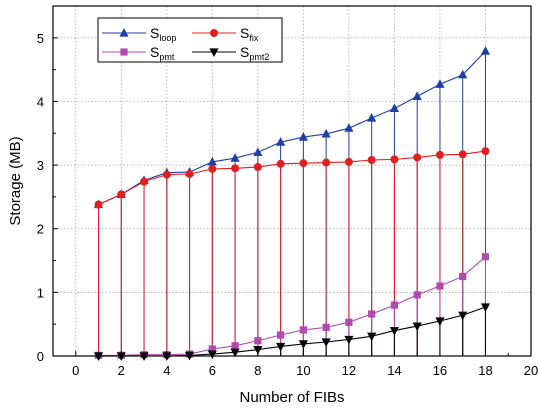 This screenshot has height=410, width=539. What do you see at coordinates (214, 33) in the screenshot?
I see `legend-marker-fix` at bounding box center [214, 33].